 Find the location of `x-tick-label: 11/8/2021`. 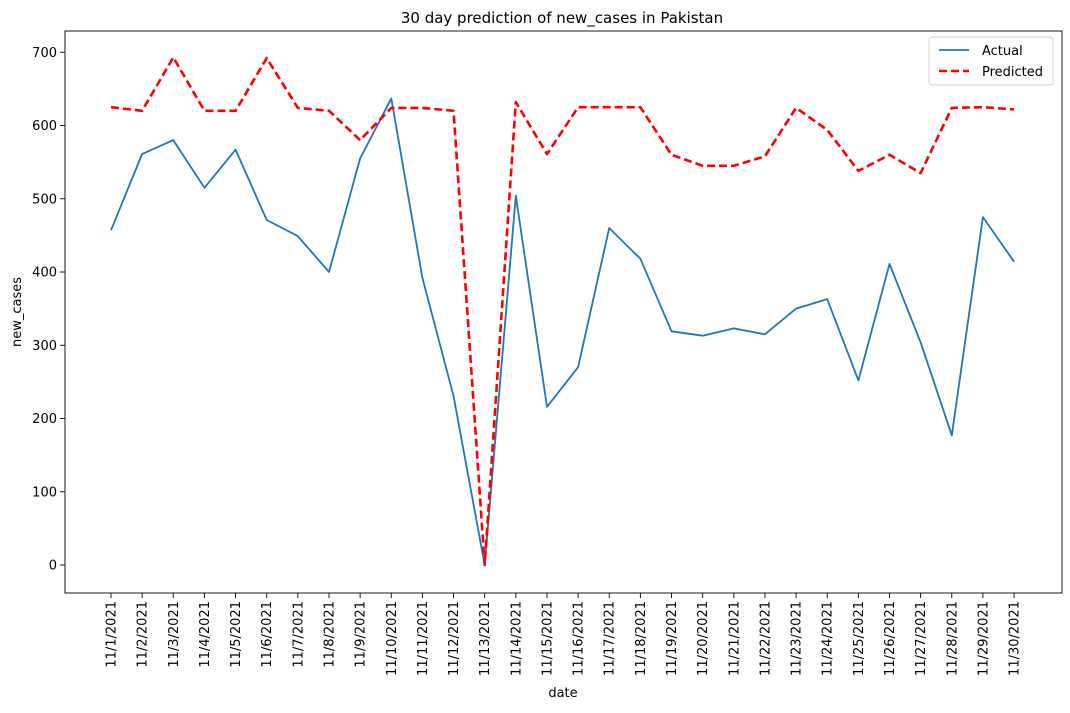

x-tick-label: 11/8/2021 is located at coordinates (329, 634).